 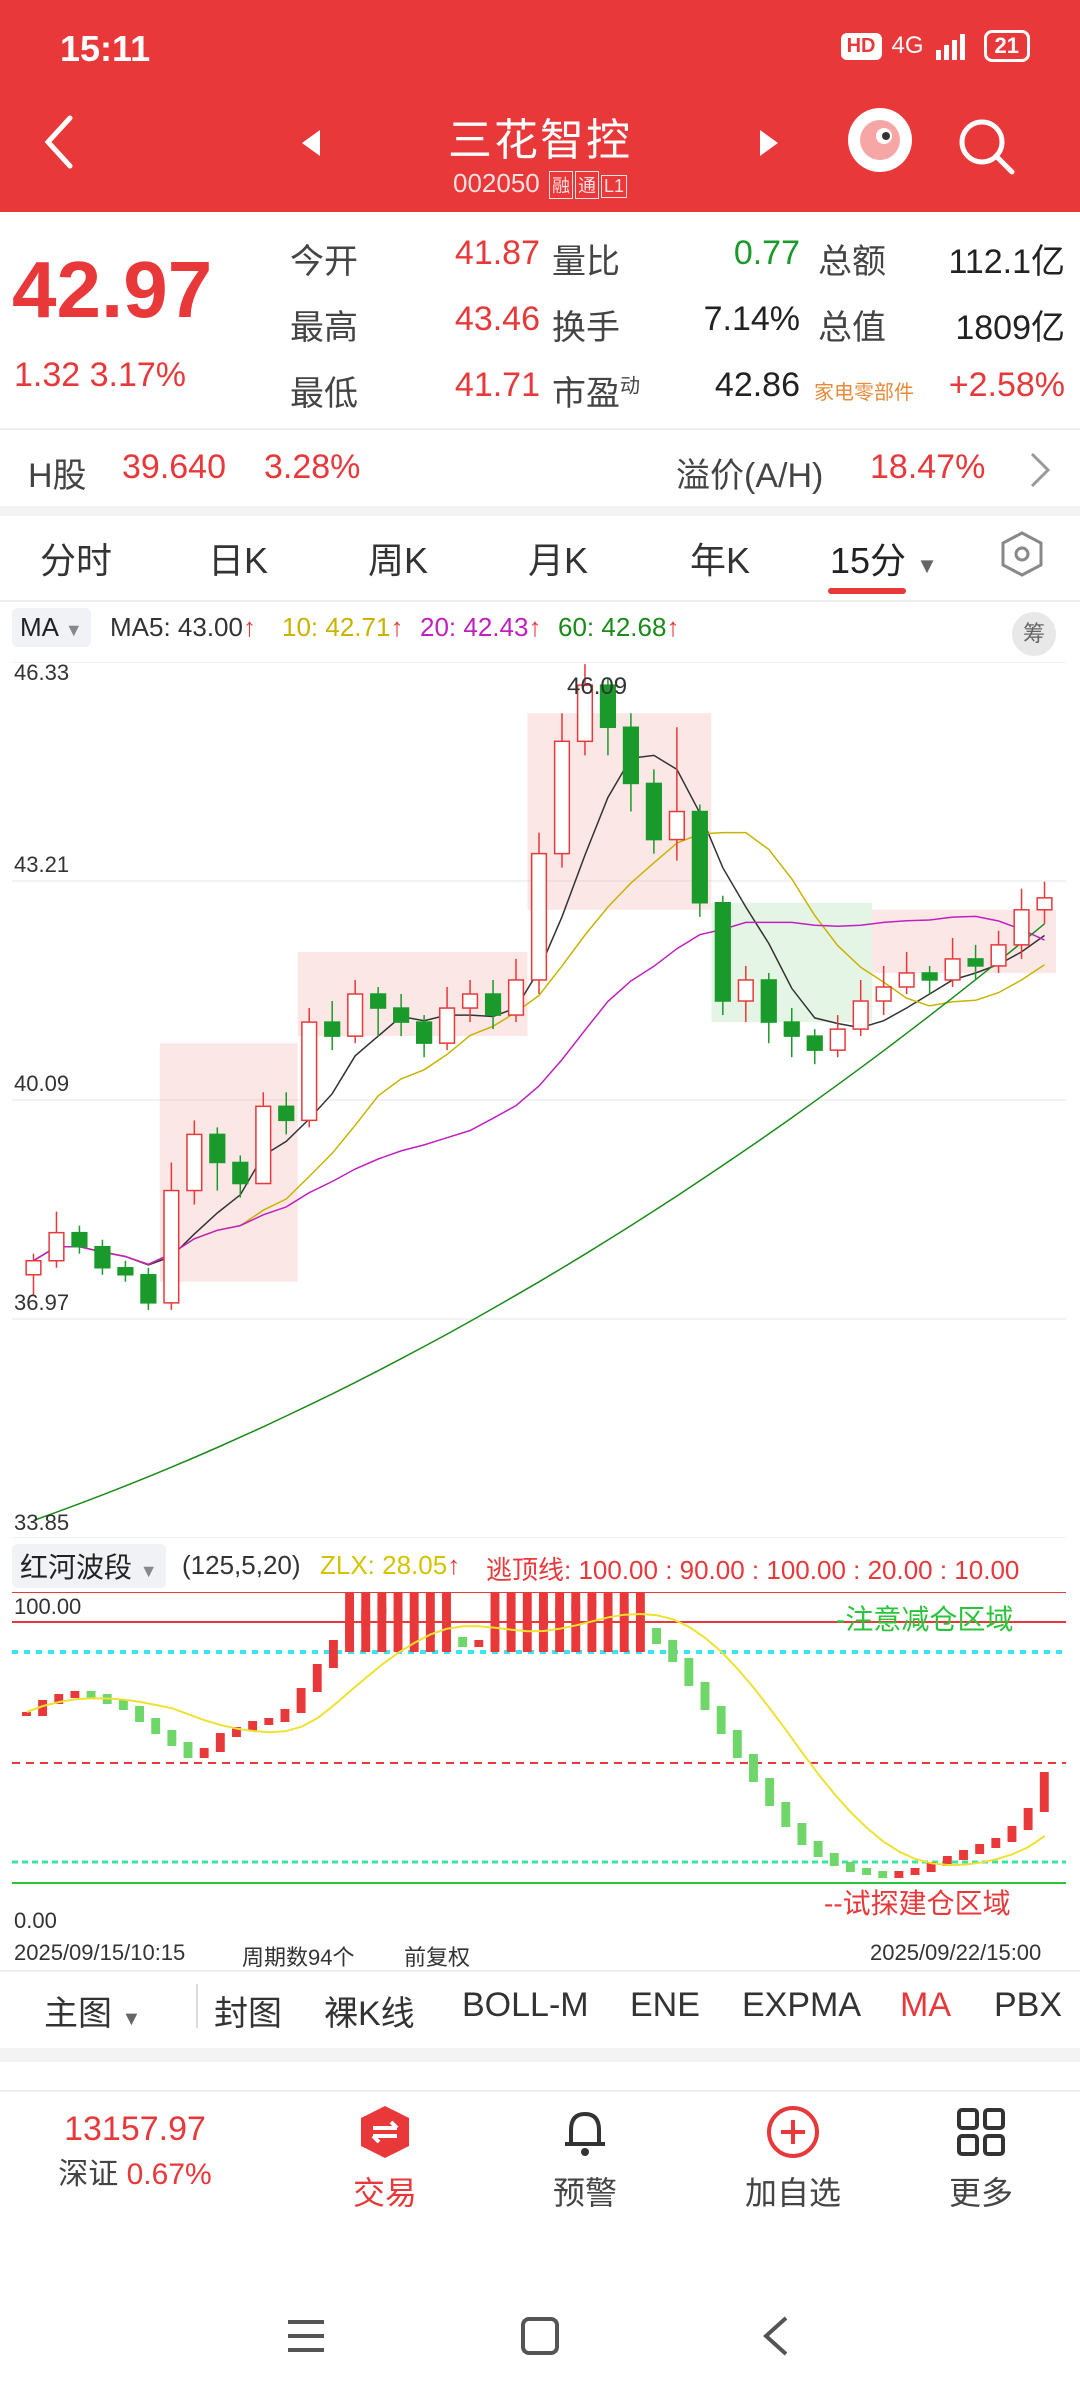 What do you see at coordinates (398, 560) in the screenshot?
I see `tab-weekly-k: 周K` at bounding box center [398, 560].